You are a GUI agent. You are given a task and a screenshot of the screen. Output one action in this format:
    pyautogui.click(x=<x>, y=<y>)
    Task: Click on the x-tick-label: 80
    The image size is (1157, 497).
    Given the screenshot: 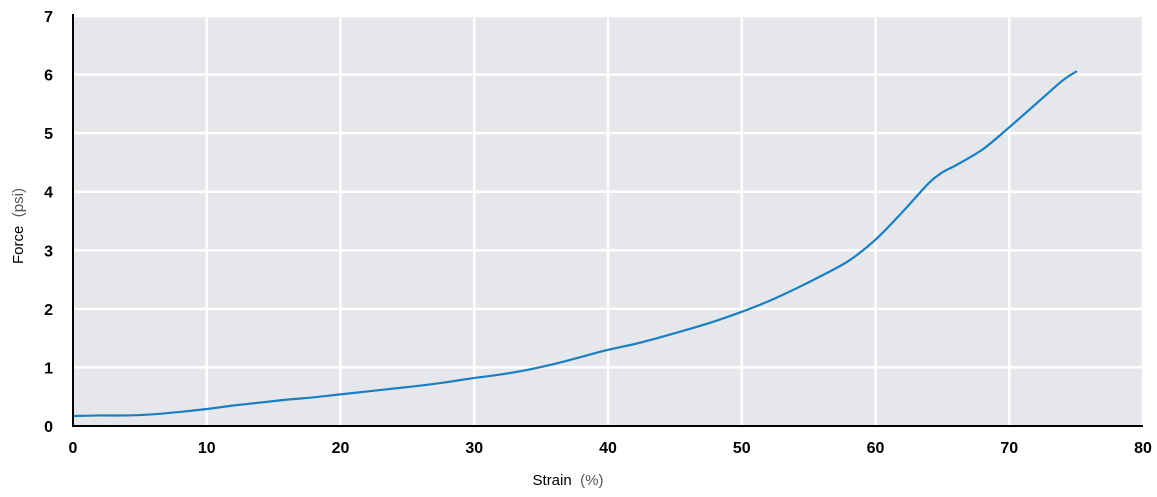 What is the action you would take?
    pyautogui.click(x=1143, y=448)
    